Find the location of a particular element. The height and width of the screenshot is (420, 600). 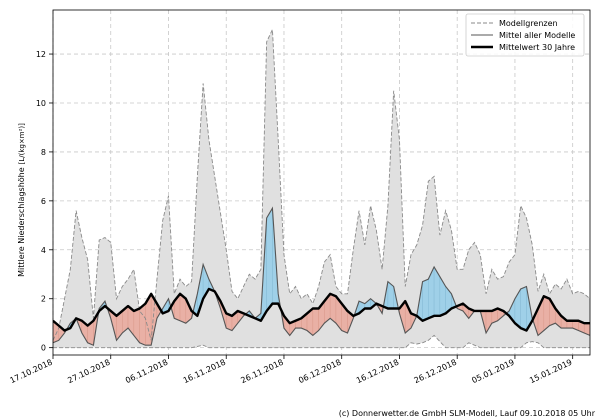

x-tick-label: 17.10.2018 is located at coordinates (31, 372).